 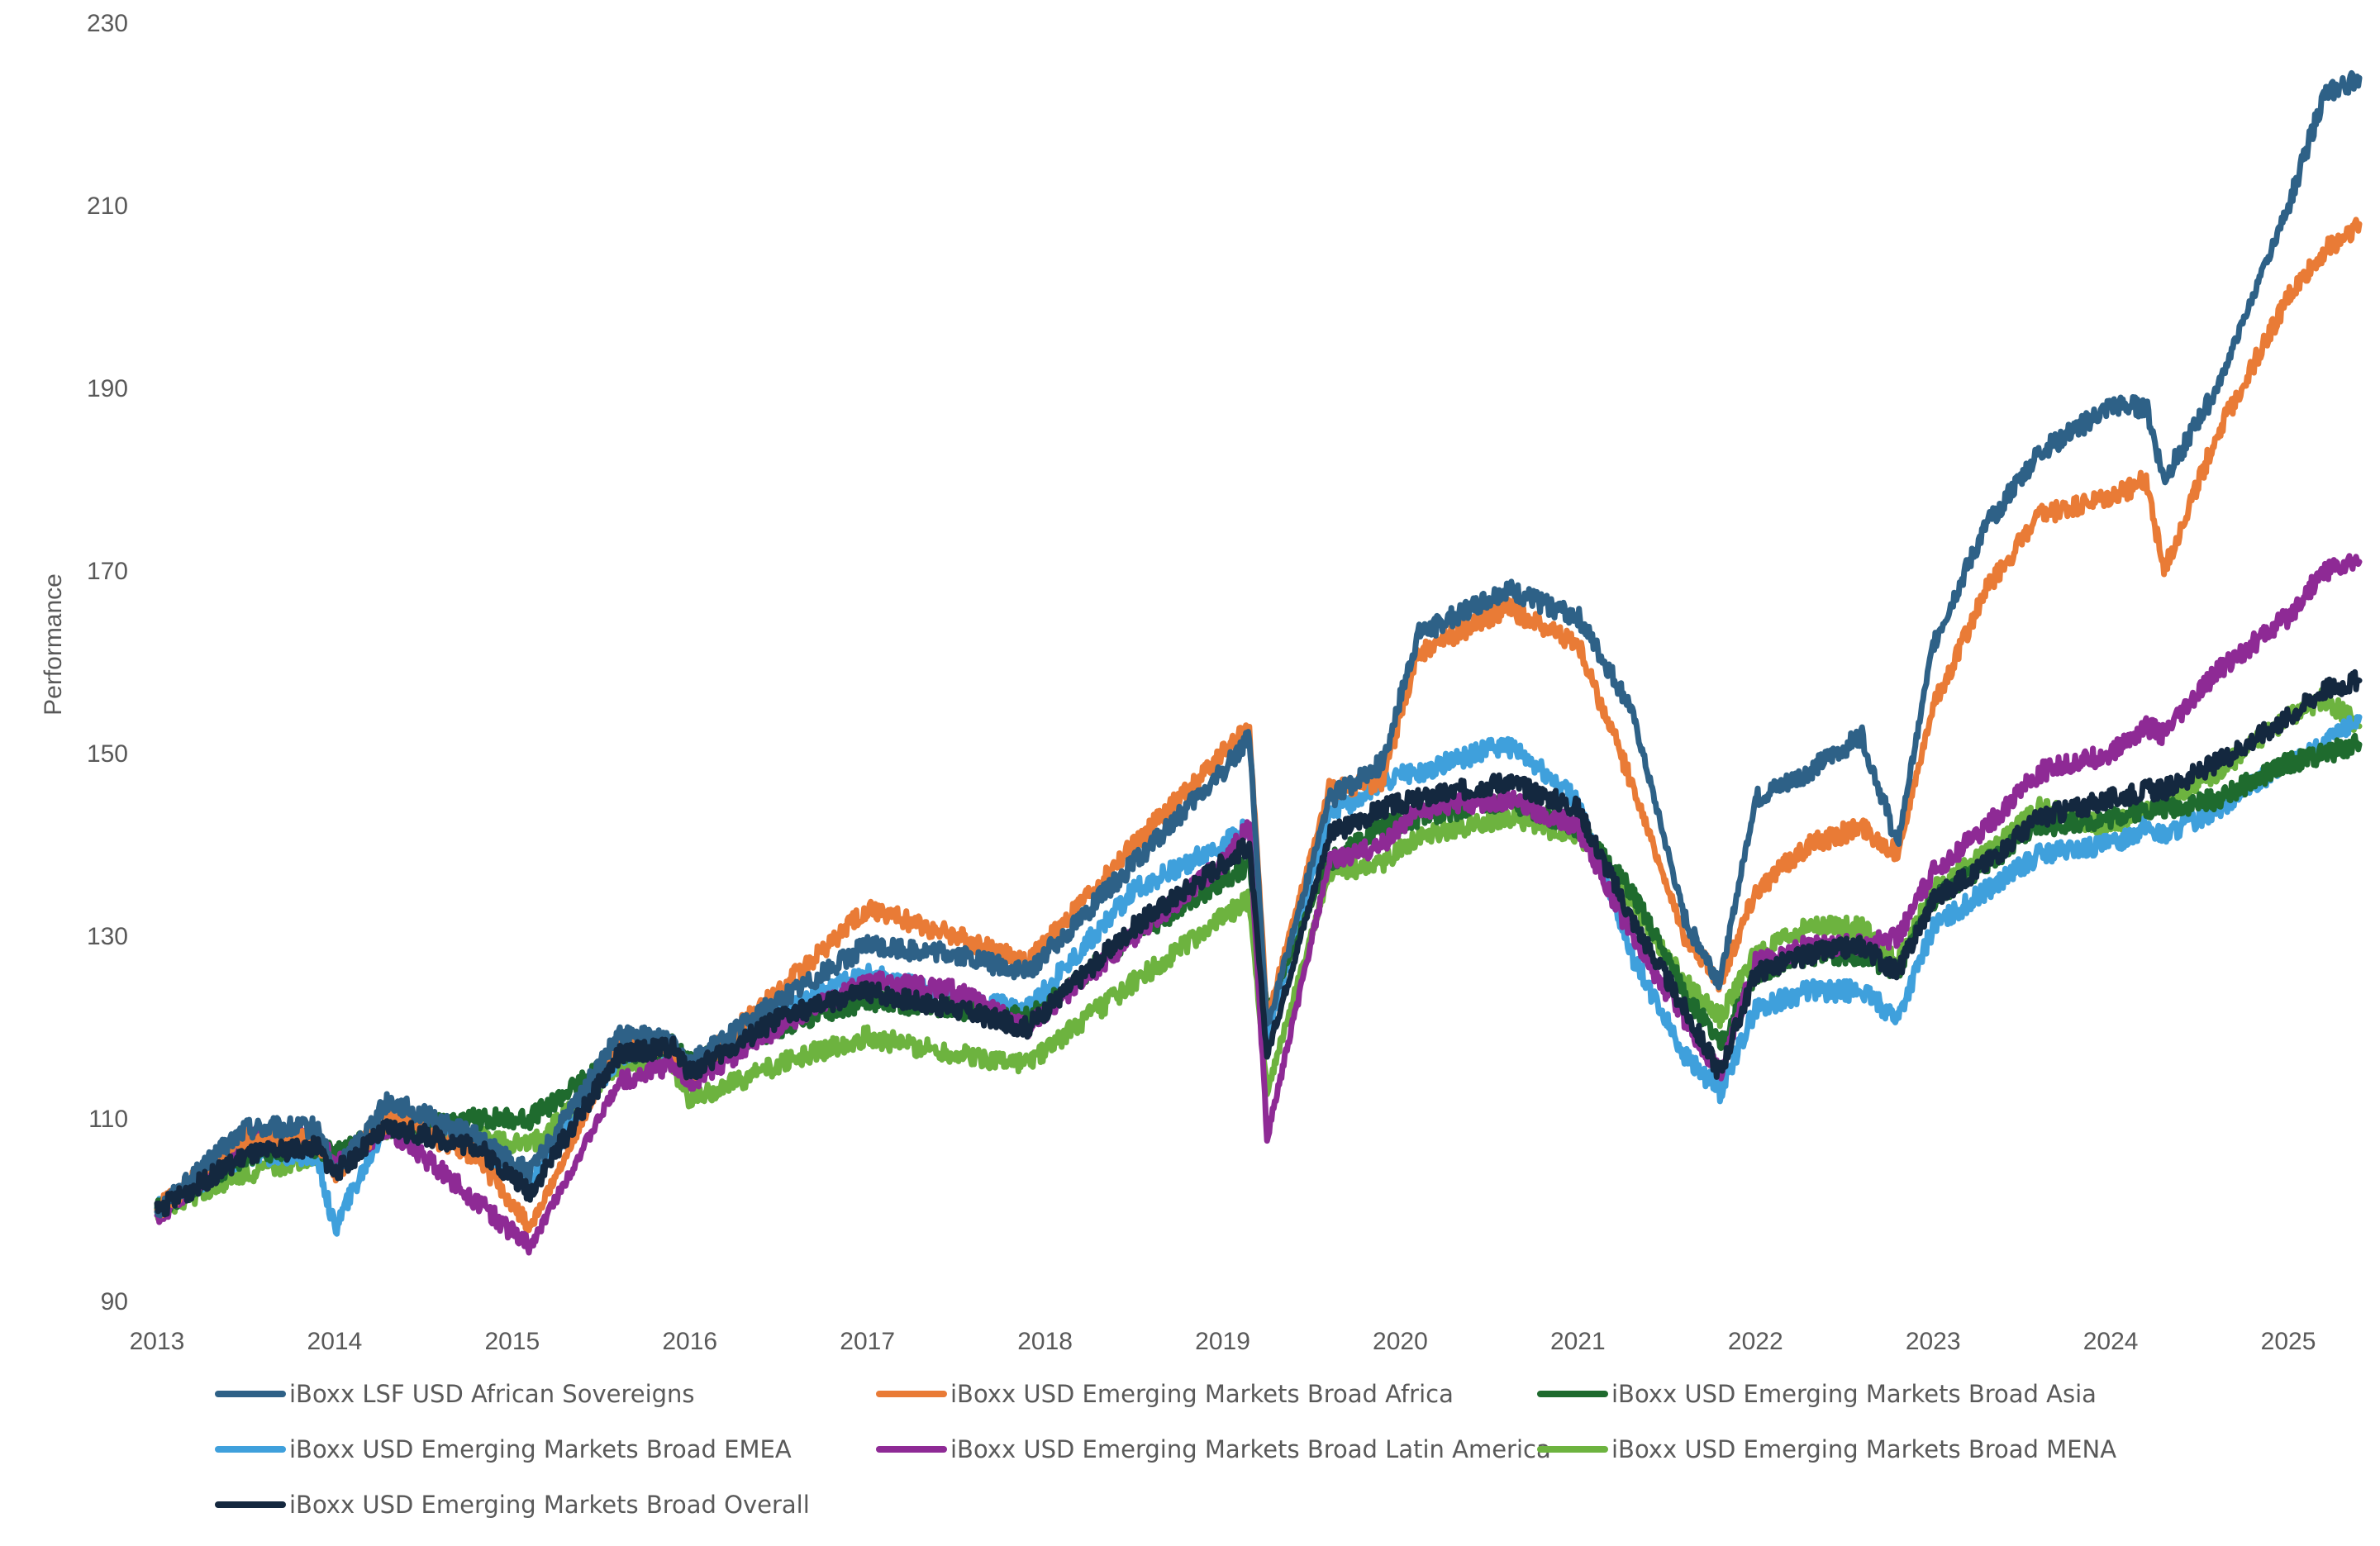 I want to click on x-tick-label: 2024, so click(x=2111, y=1341).